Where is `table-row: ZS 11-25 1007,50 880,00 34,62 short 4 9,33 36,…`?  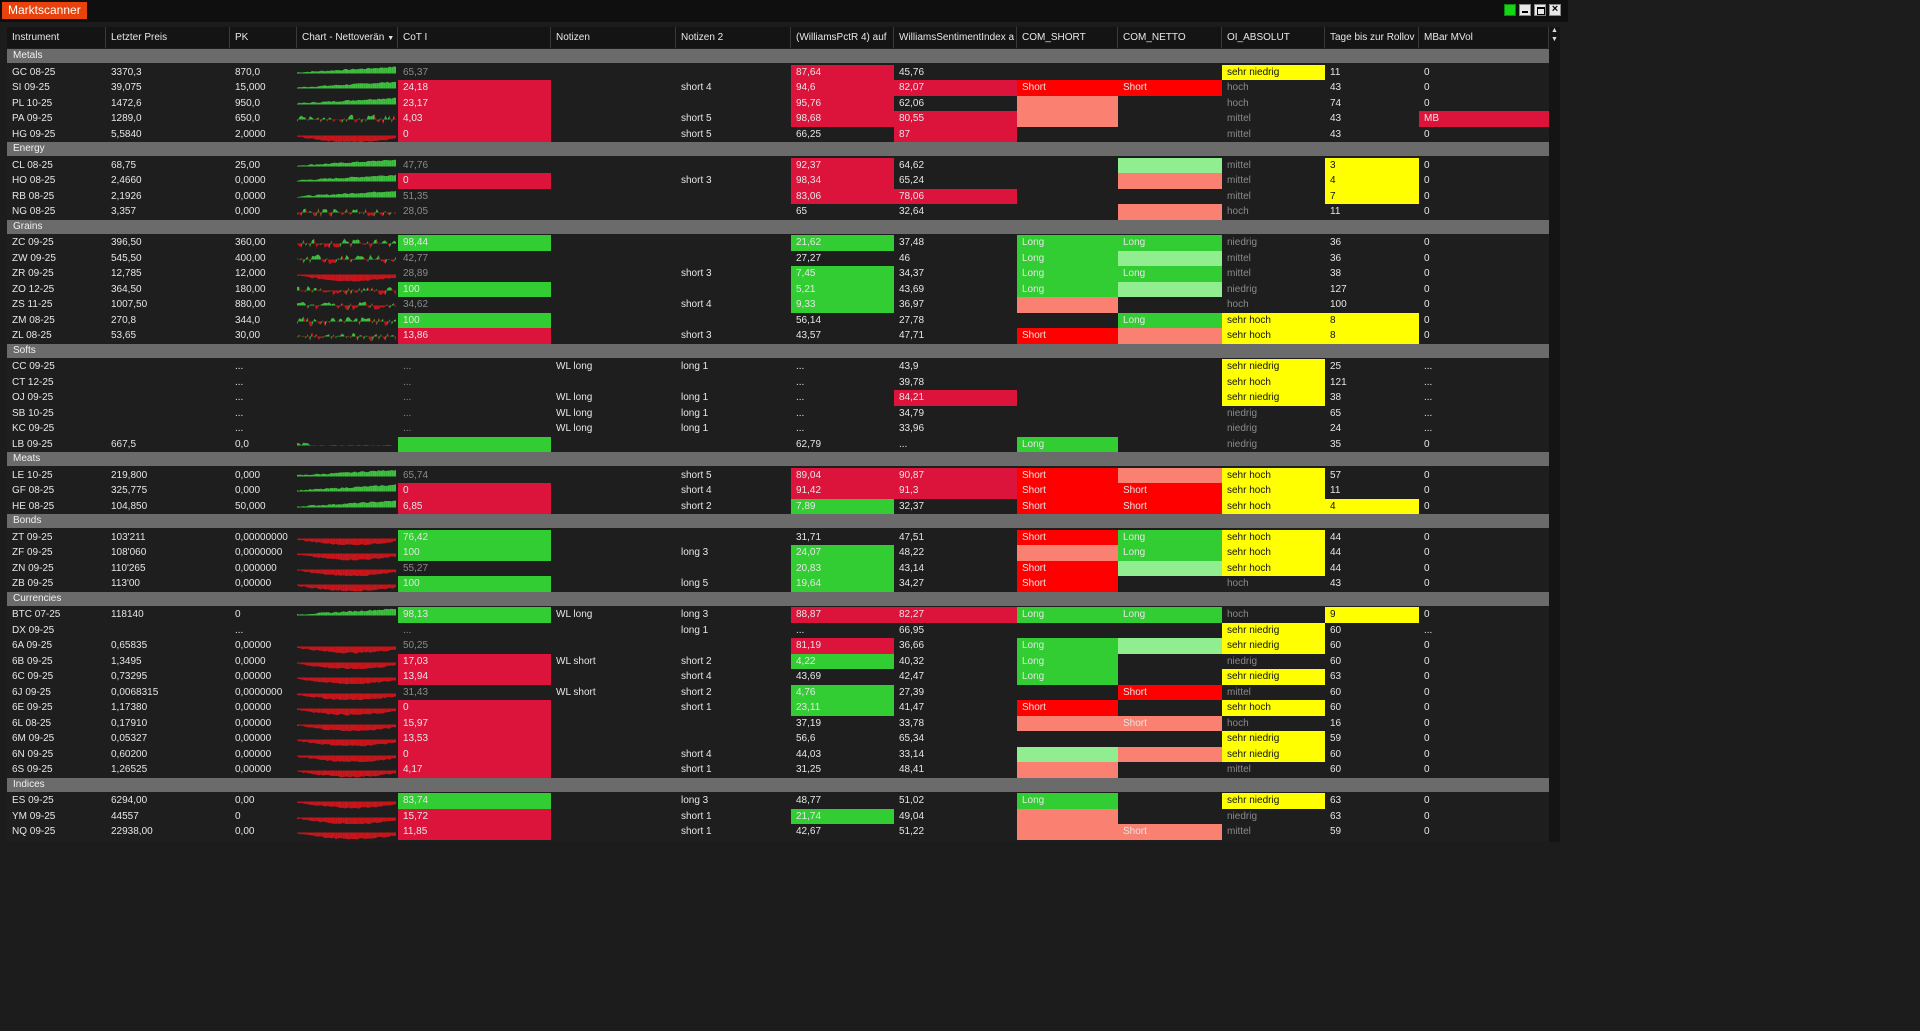 table-row: ZS 11-25 1007,50 880,00 34,62 short 4 9,33 36,… is located at coordinates (778, 305).